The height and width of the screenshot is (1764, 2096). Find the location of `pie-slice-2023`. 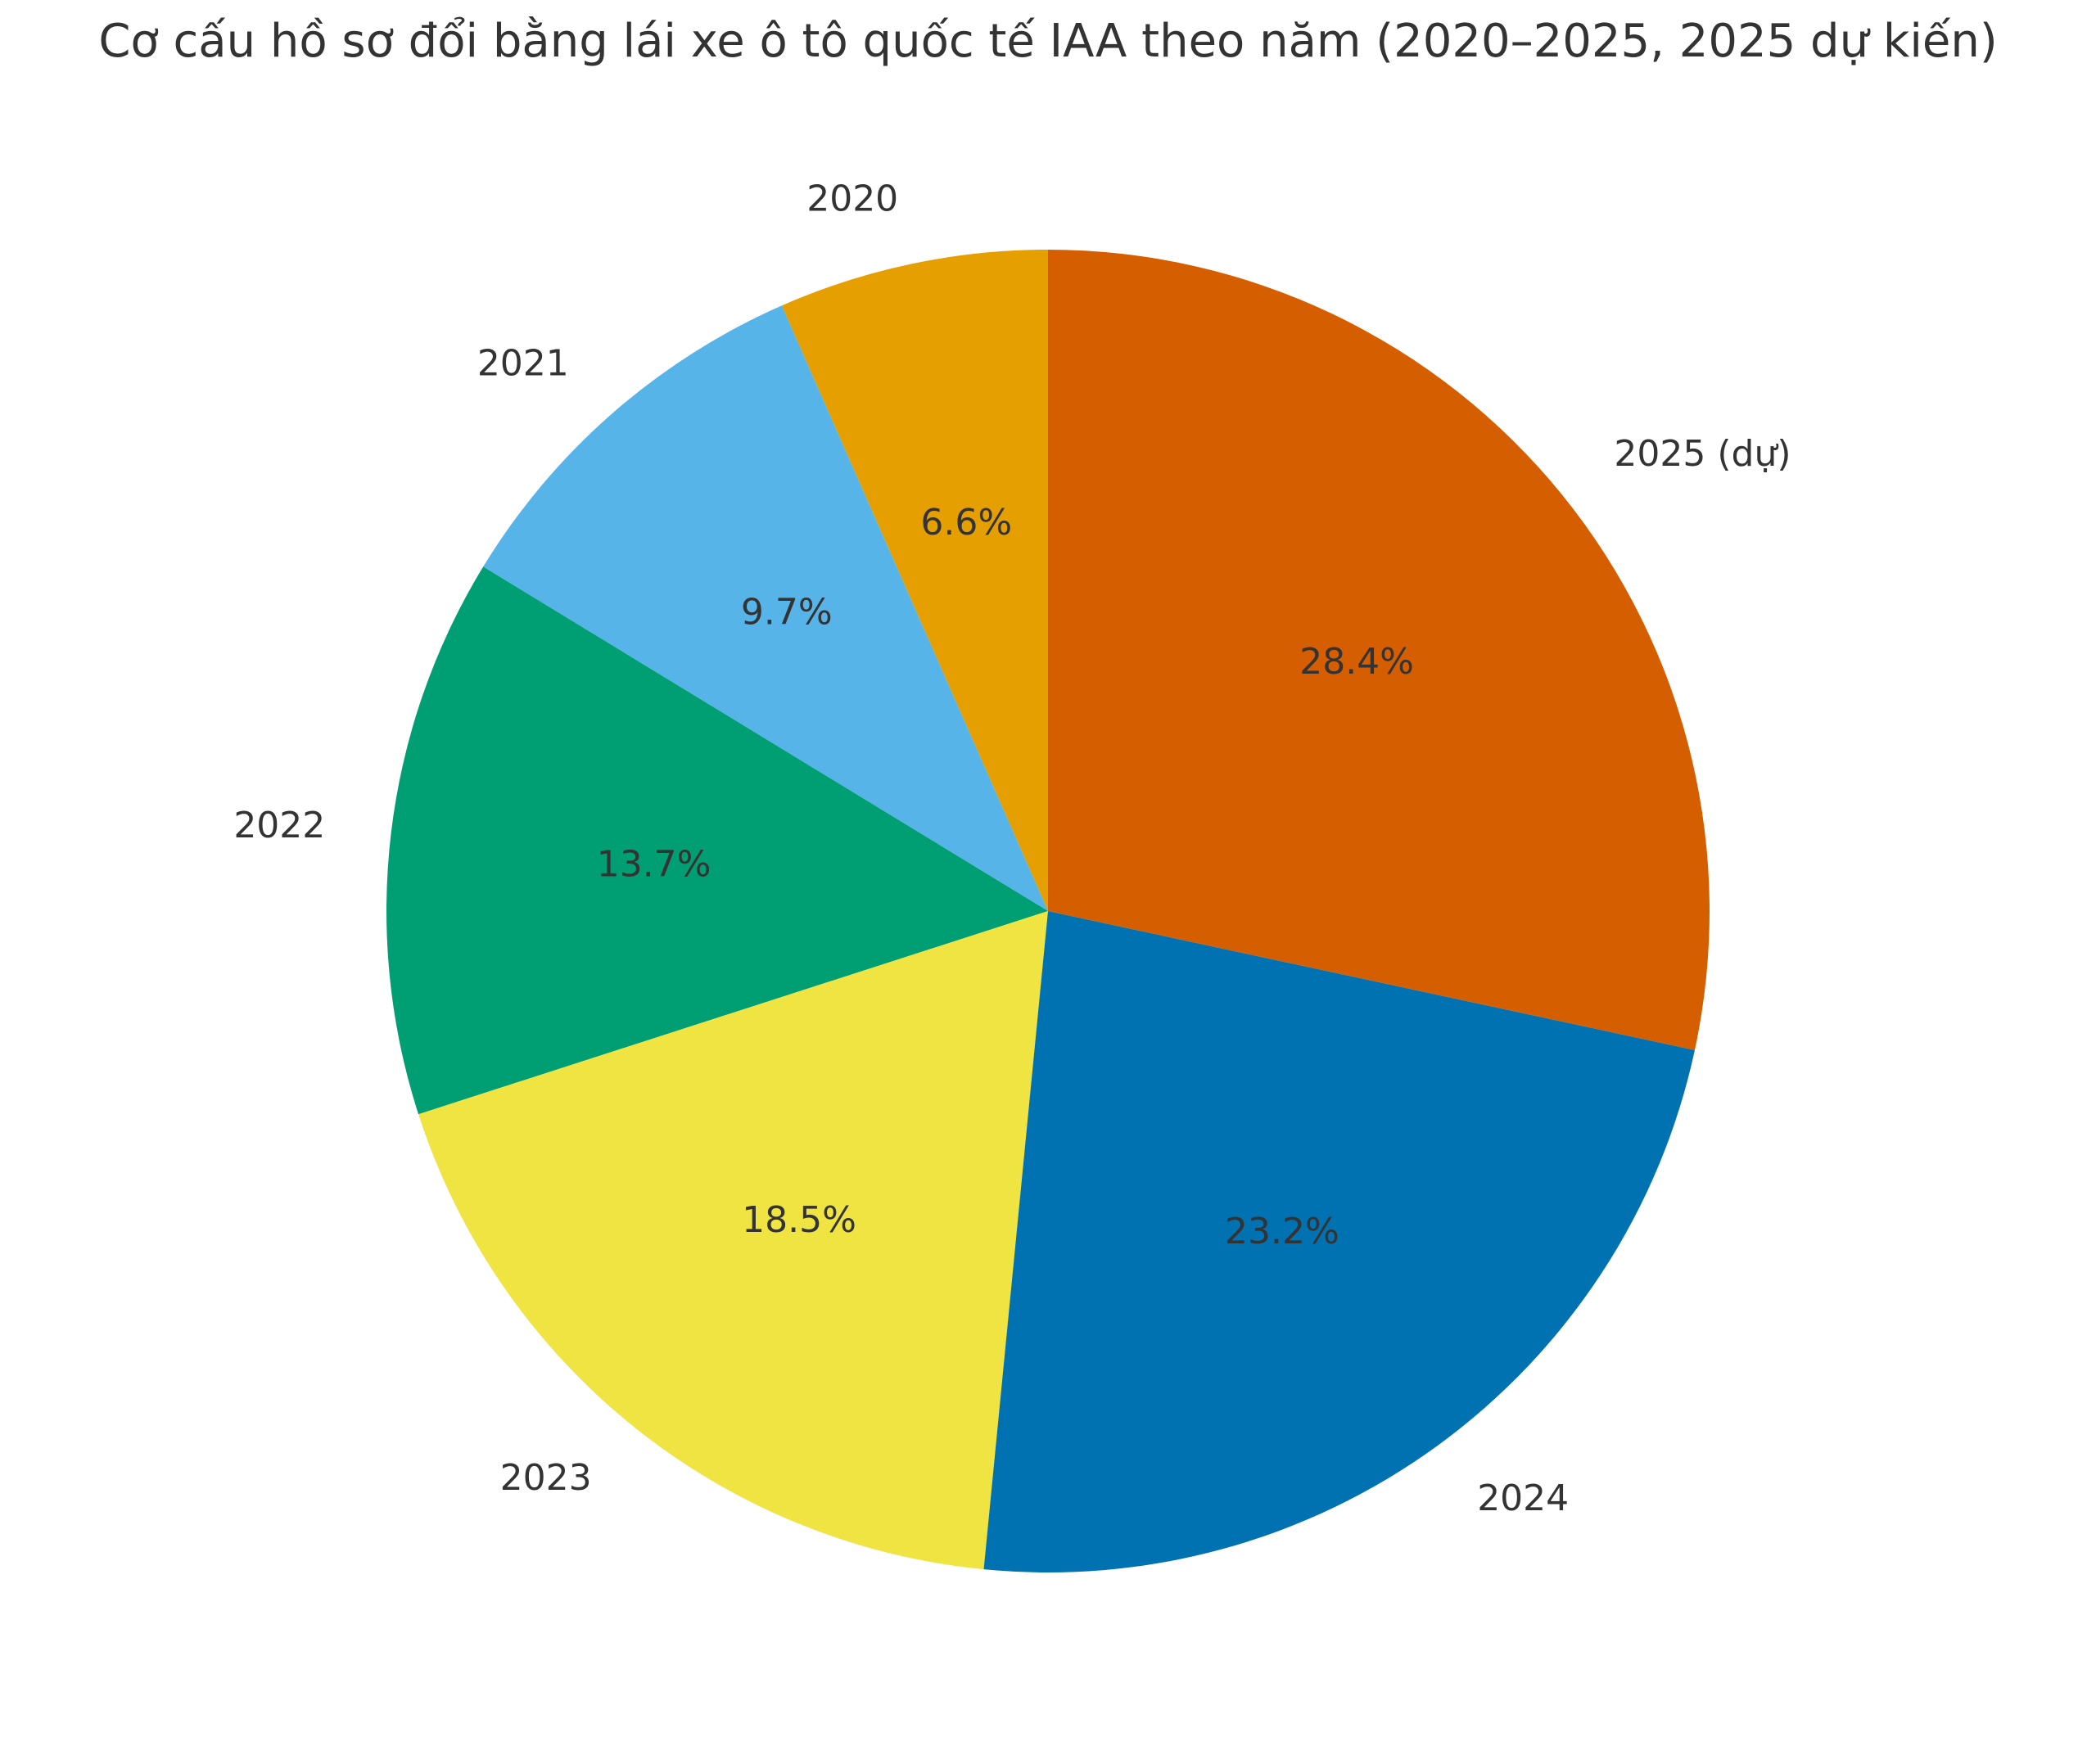

pie-slice-2023 is located at coordinates (733, 1240).